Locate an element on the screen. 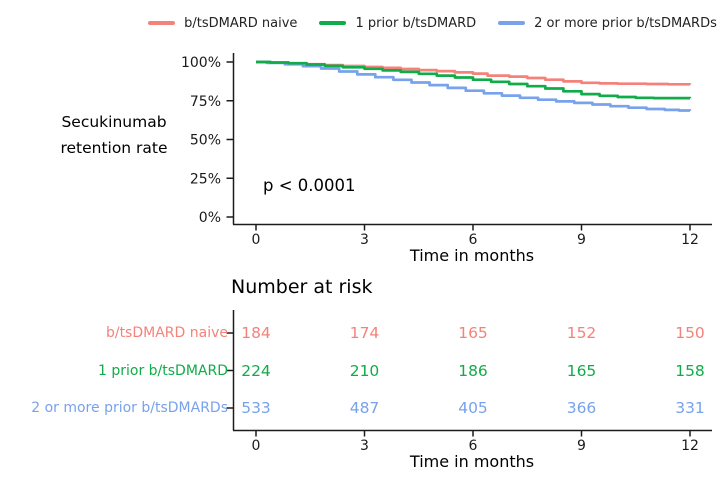 This screenshot has width=721, height=481. risk-x-tick-label: 6 is located at coordinates (473, 446).